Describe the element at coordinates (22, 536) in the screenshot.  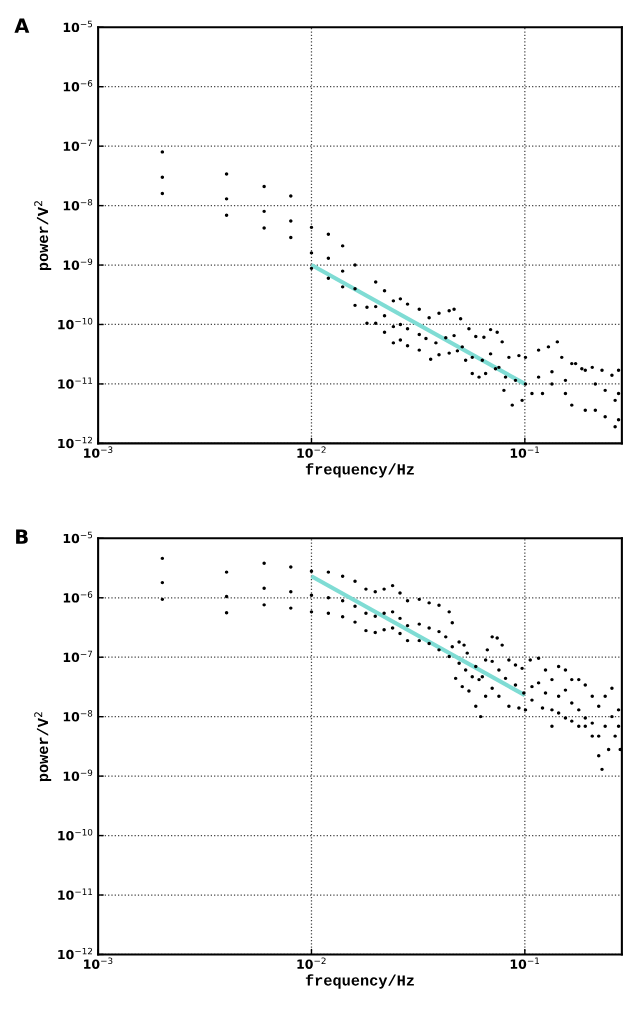
I see `text: B` at that location.